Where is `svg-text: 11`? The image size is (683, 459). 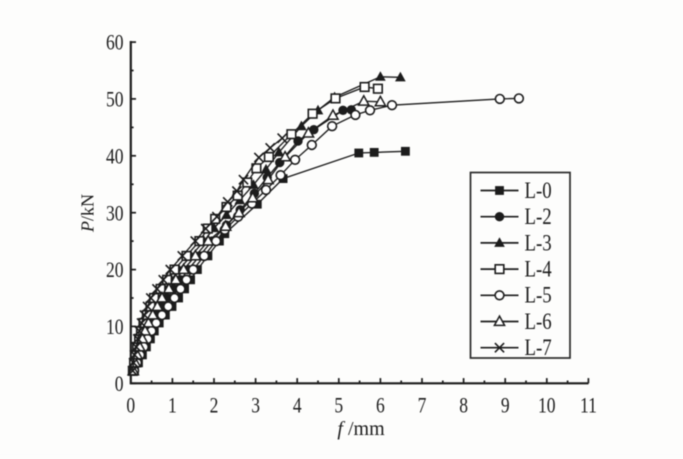
svg-text: 11 is located at coordinates (588, 406).